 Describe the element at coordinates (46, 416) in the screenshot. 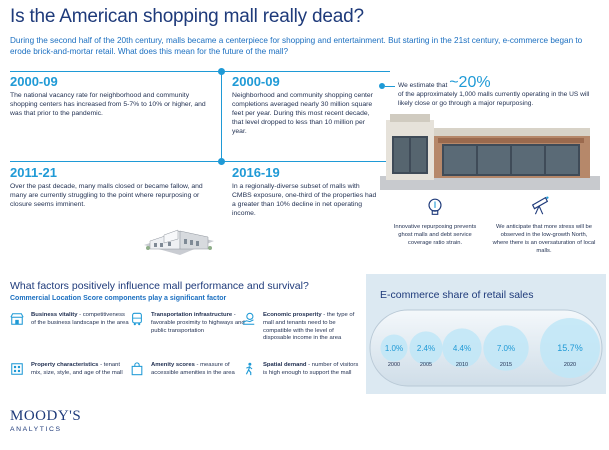

I see `brand-name: MOODY'S` at that location.